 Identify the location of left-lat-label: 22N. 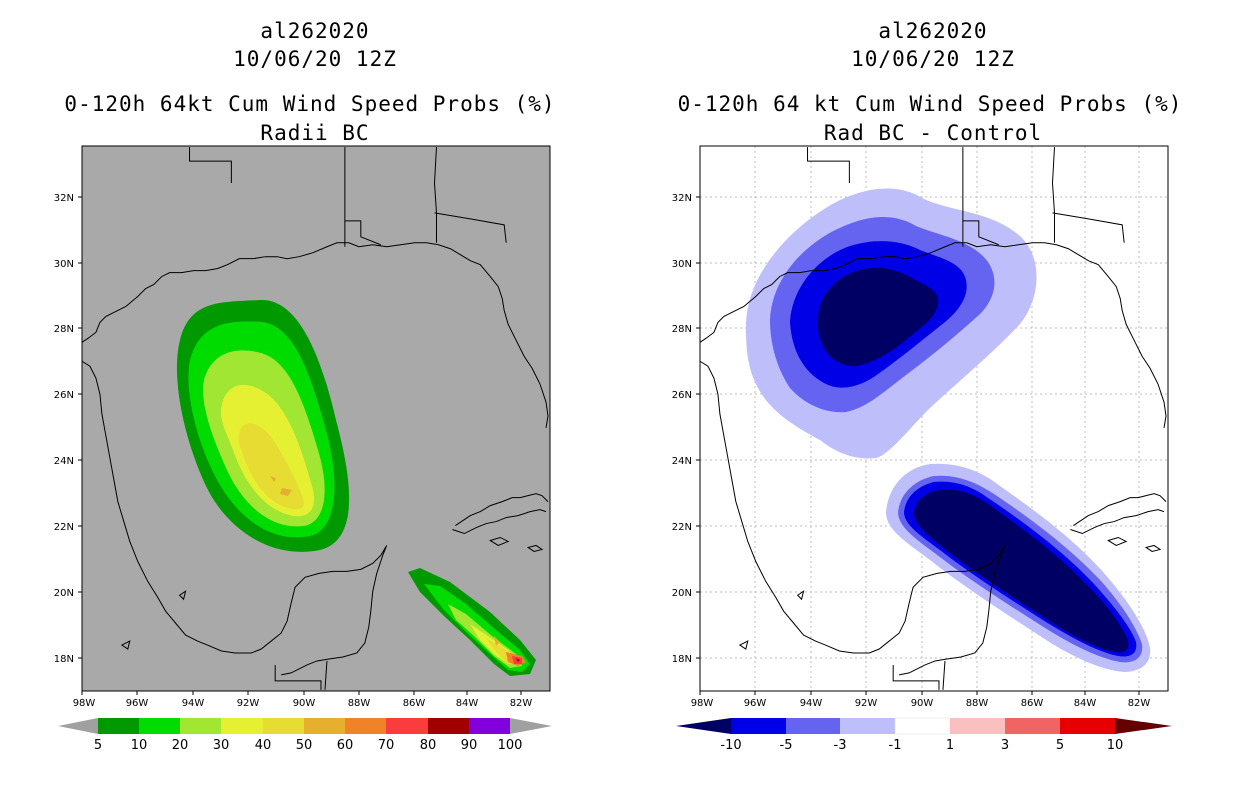
(64, 527).